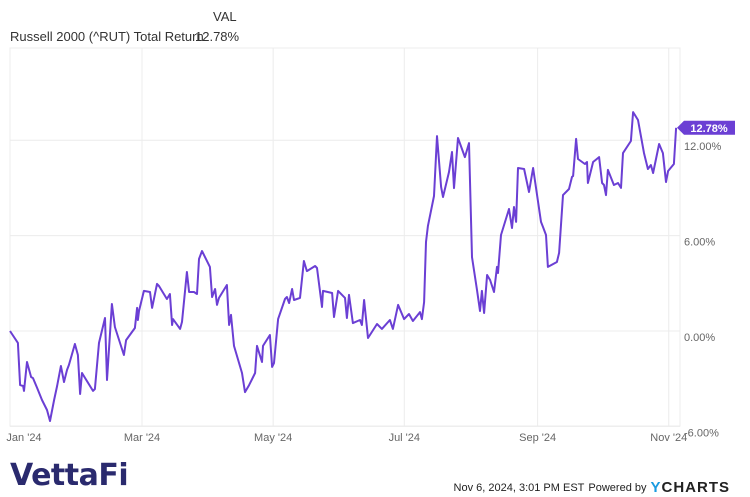 Image resolution: width=750 pixels, height=497 pixels. What do you see at coordinates (703, 290) in the screenshot?
I see `y-axis-ticks: -6.00% 0.00% 6.00% 12.00%` at bounding box center [703, 290].